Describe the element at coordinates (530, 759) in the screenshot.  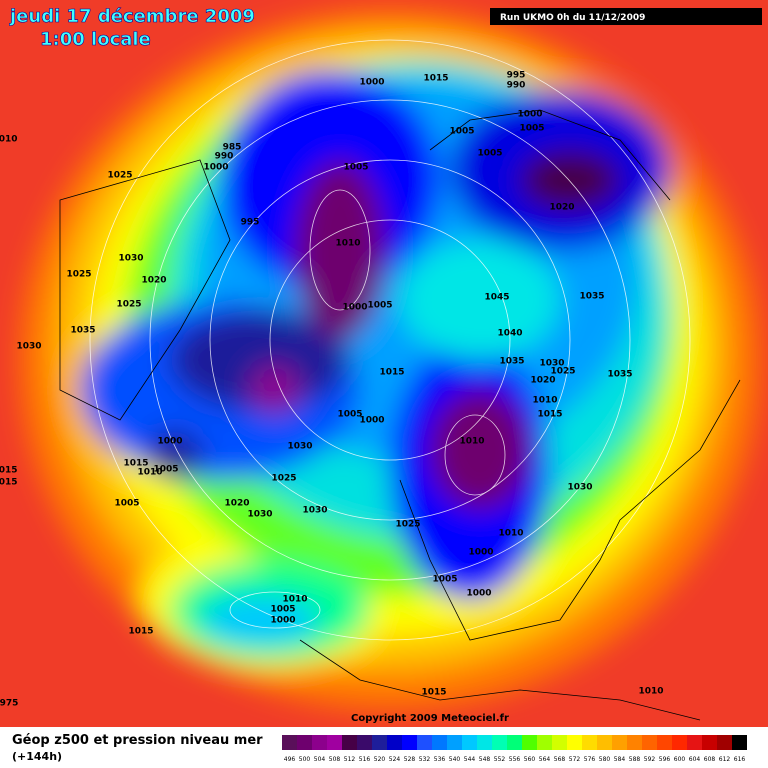
I see `color-label: 560` at that location.